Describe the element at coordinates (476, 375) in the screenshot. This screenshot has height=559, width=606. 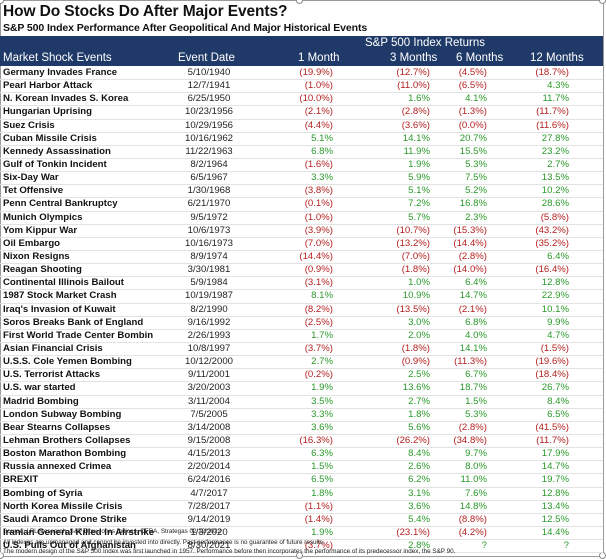
I see `return-6-months: 6.7%` at that location.